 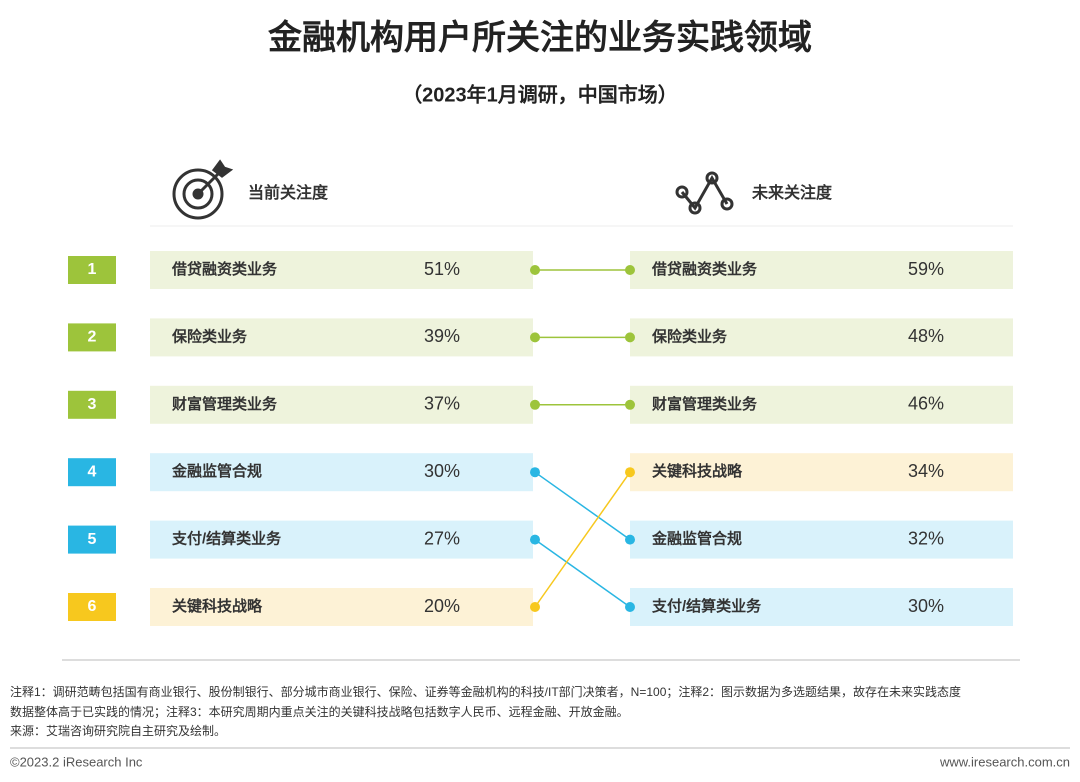 I want to click on current-name: 支付/结算类业务, so click(x=226, y=539).